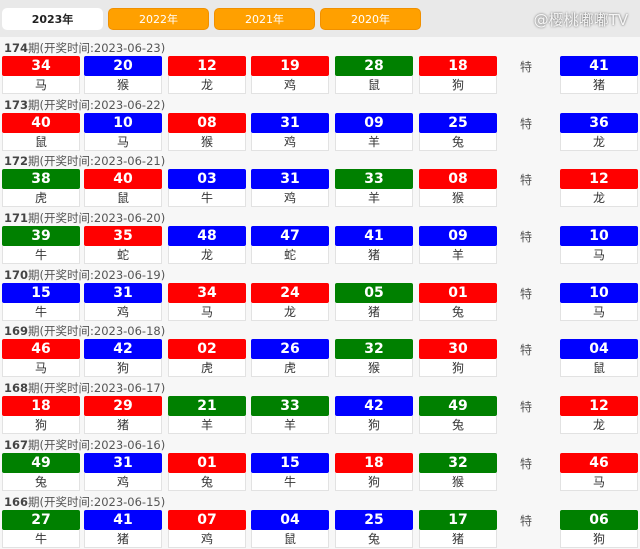 The image size is (640, 549). What do you see at coordinates (41, 131) in the screenshot?
I see `ball-cell: 40 鼠` at bounding box center [41, 131].